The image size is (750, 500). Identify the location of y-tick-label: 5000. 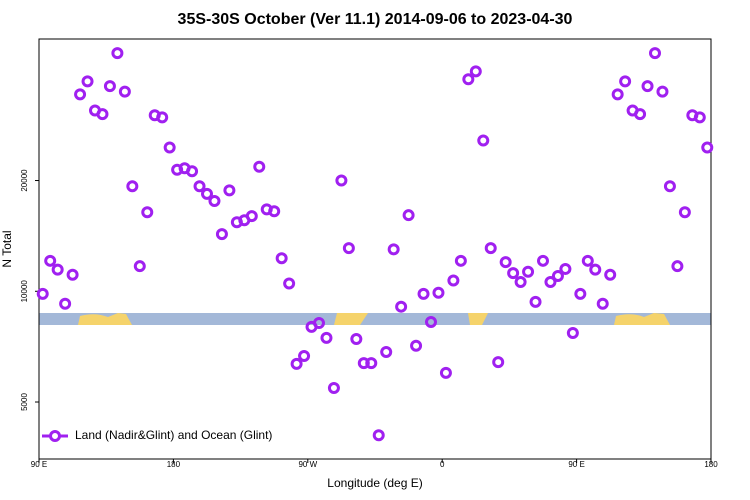
(24, 402).